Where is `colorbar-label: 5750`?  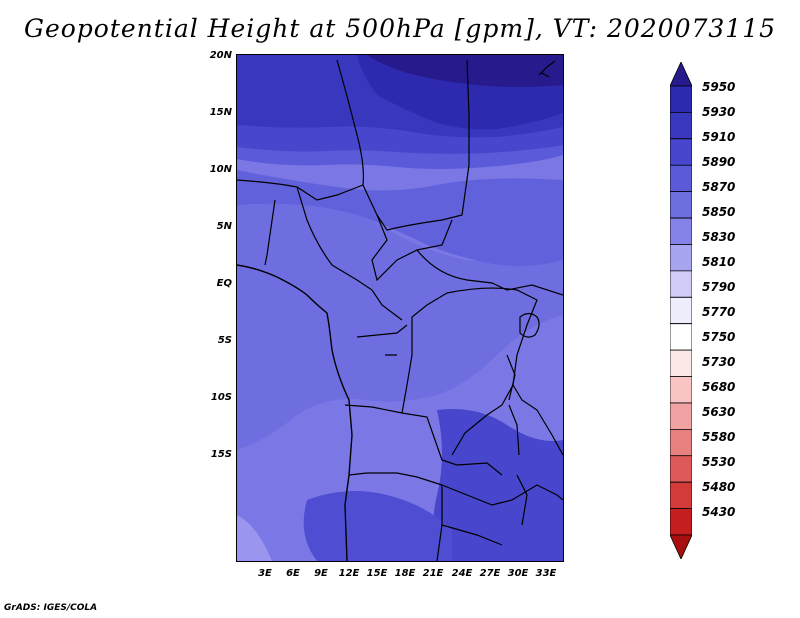
colorbar-label: 5750 is located at coordinates (719, 337).